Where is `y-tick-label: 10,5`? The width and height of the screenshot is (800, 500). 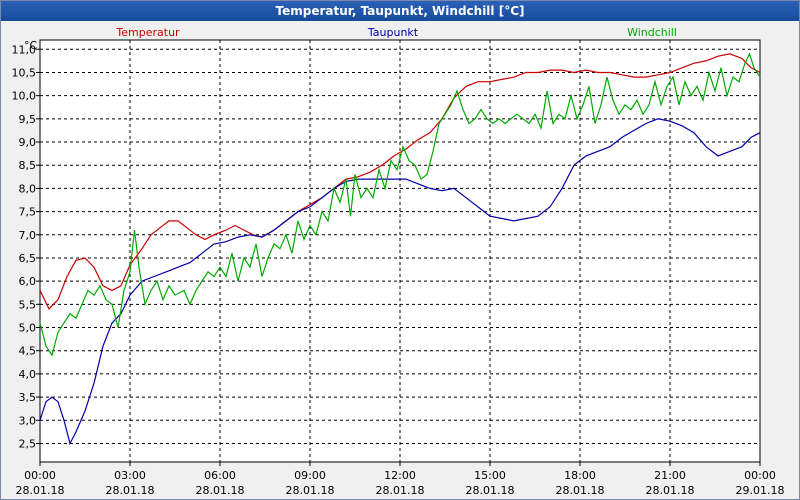 y-tick-label: 10,5 is located at coordinates (24, 72).